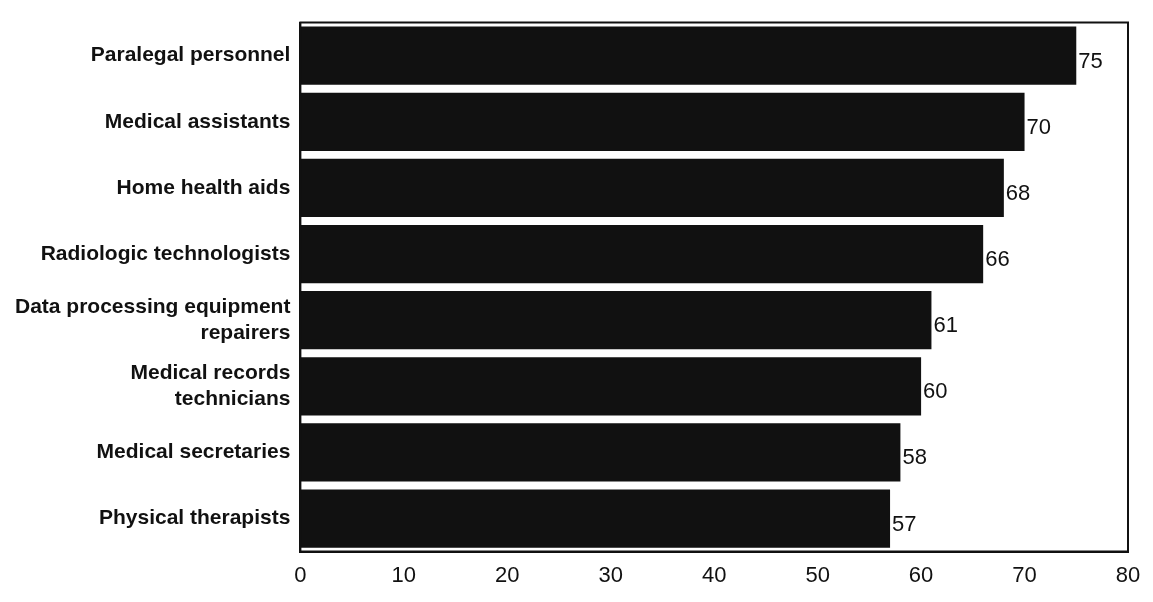 This screenshot has height=602, width=1153. What do you see at coordinates (817, 574) in the screenshot?
I see `x-tick-label: 50` at bounding box center [817, 574].